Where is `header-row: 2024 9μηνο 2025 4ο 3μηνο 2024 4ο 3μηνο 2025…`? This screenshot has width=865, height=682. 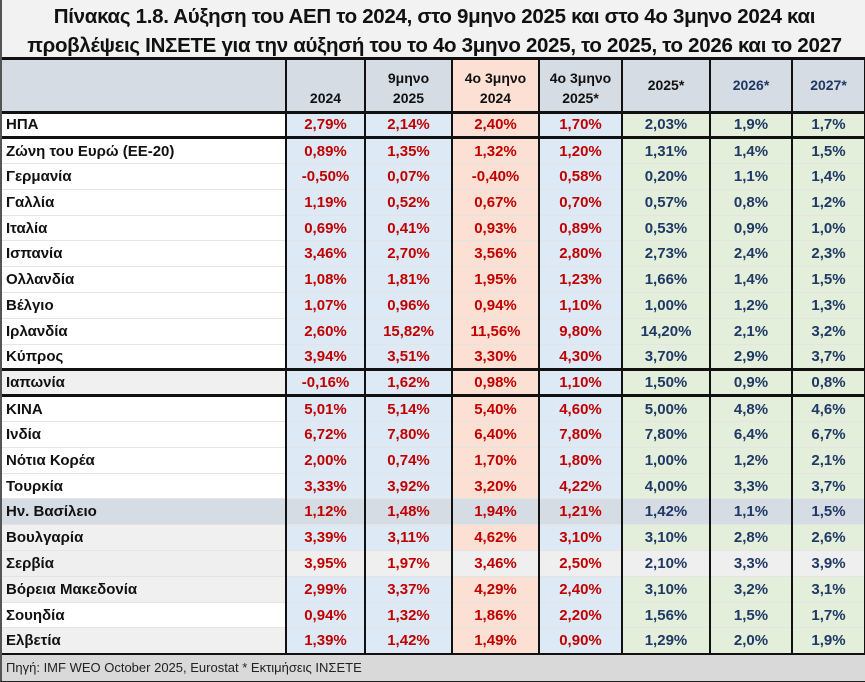
header-row: 2024 9μηνο 2025 4ο 3μηνο 2024 4ο 3μηνο 2025… is located at coordinates (433, 87).